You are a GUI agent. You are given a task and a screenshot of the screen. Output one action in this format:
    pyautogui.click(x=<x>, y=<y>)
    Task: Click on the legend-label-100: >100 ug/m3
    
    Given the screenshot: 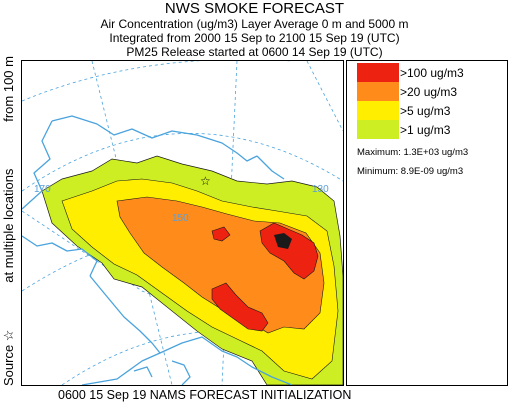 What is the action you would take?
    pyautogui.click(x=432, y=72)
    